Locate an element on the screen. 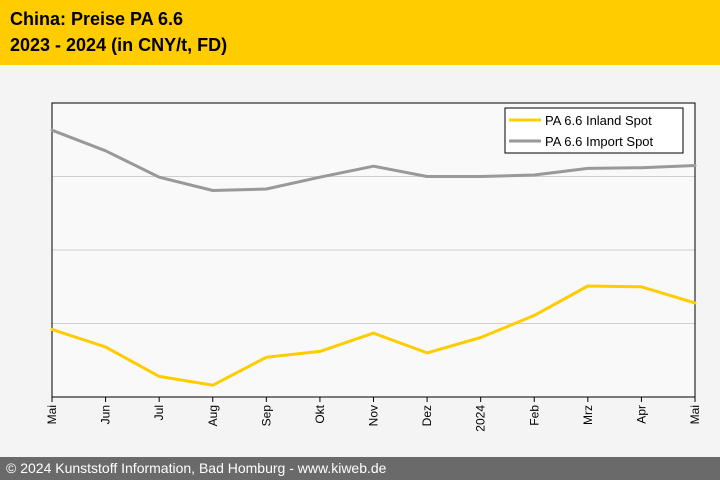 Image resolution: width=720 pixels, height=480 pixels. legend-box is located at coordinates (594, 130).